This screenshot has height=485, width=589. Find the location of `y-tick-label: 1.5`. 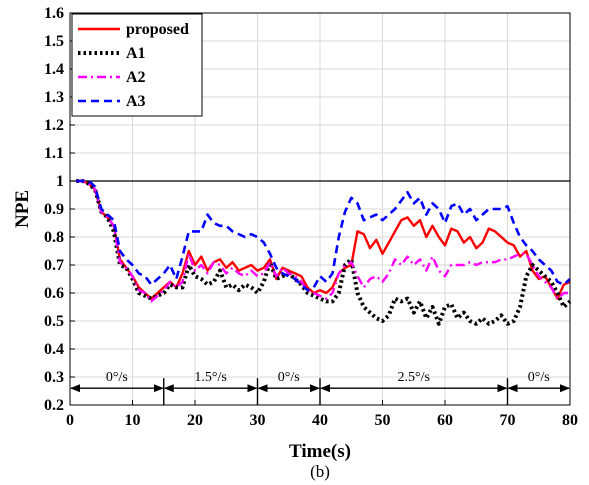

y-tick-label: 1.5 is located at coordinates (54, 41).